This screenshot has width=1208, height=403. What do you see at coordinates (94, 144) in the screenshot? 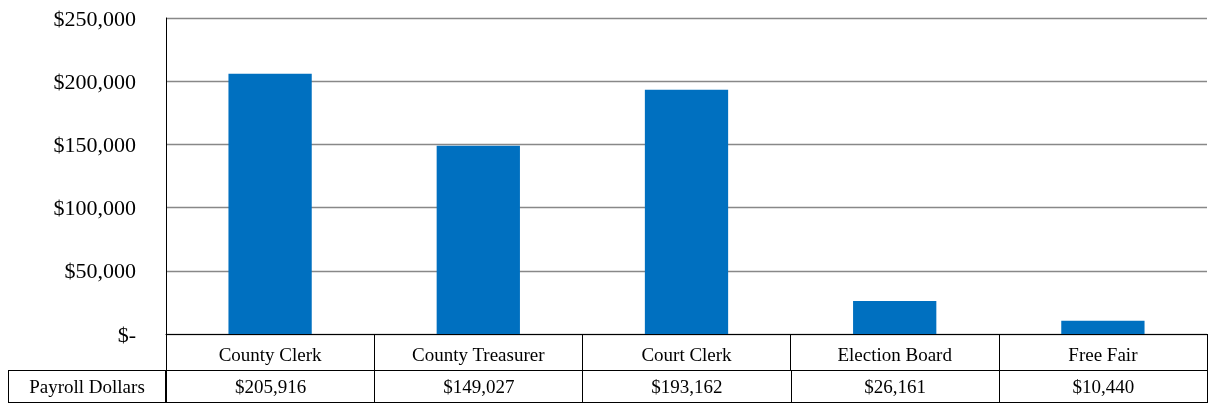
I see `y-tick-label: $150,000` at bounding box center [94, 144].